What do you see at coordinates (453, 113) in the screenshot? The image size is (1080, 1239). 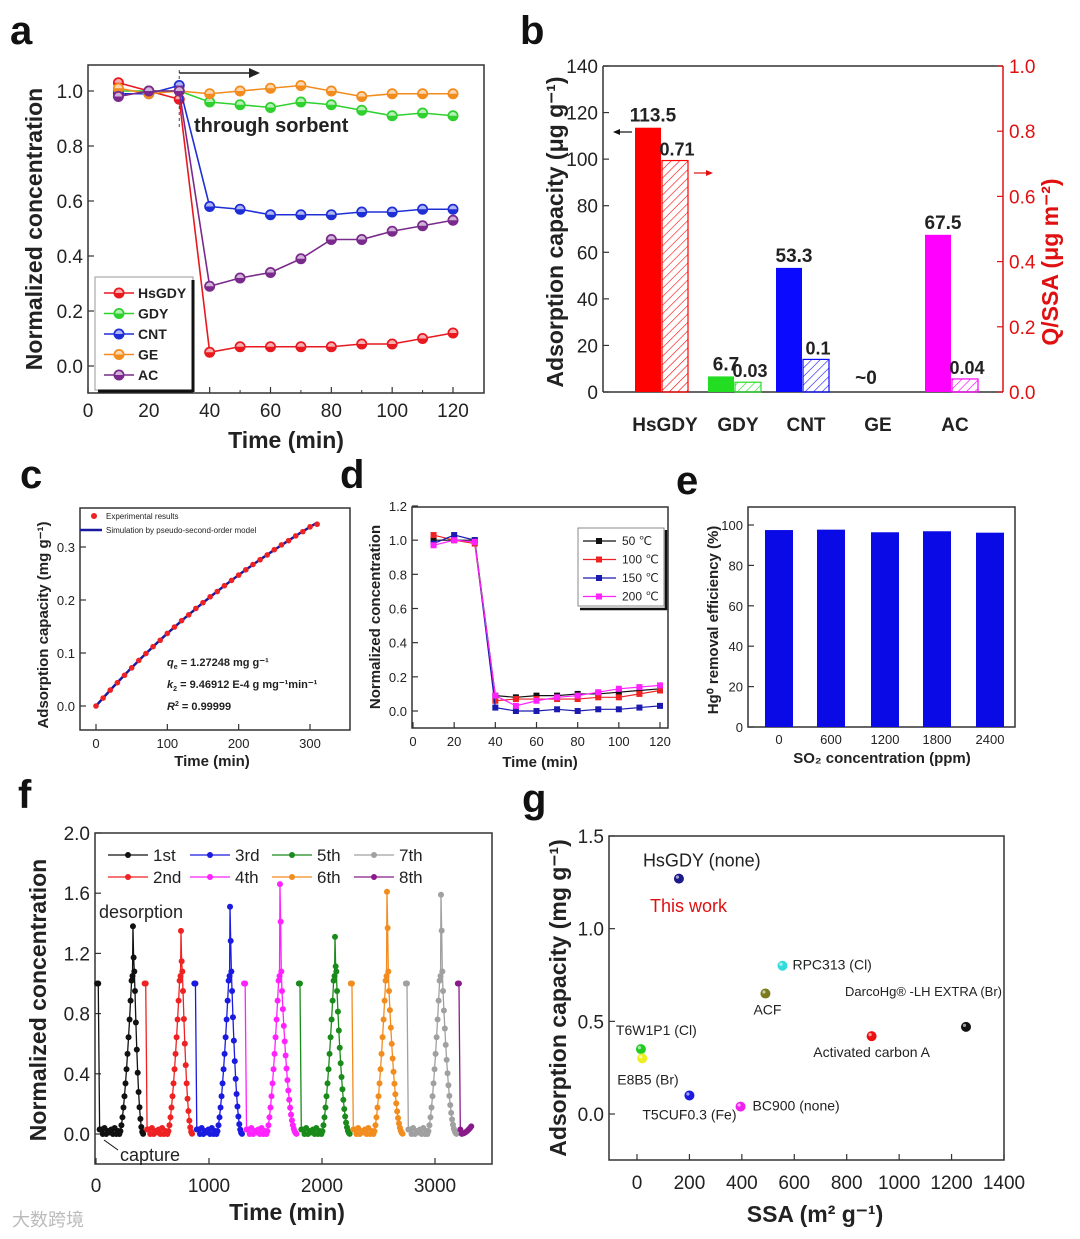 I see `data-point-GDY-highlight` at bounding box center [453, 113].